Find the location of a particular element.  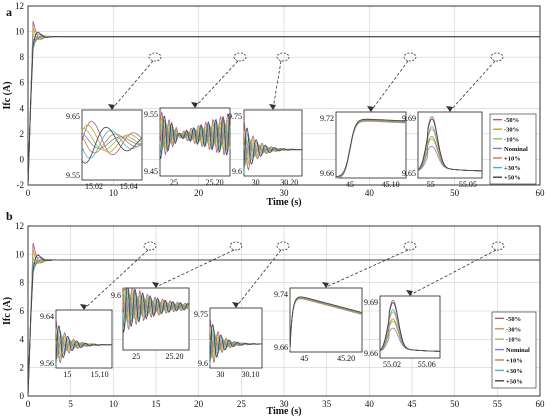

x-axis-label: Time (s) is located at coordinates (283, 202).